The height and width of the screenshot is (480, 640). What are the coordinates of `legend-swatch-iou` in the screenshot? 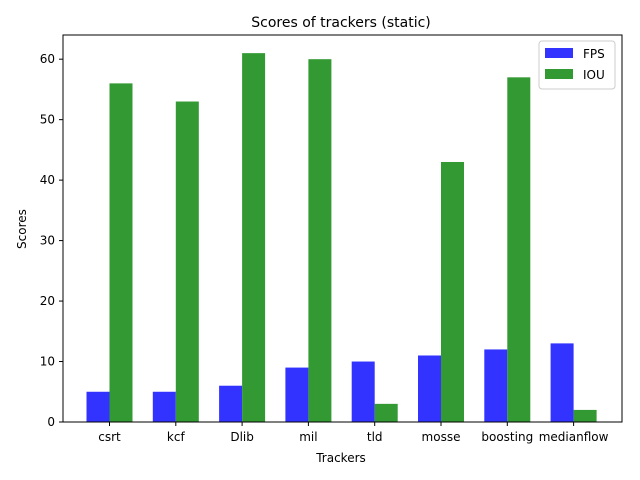 It's located at (559, 74).